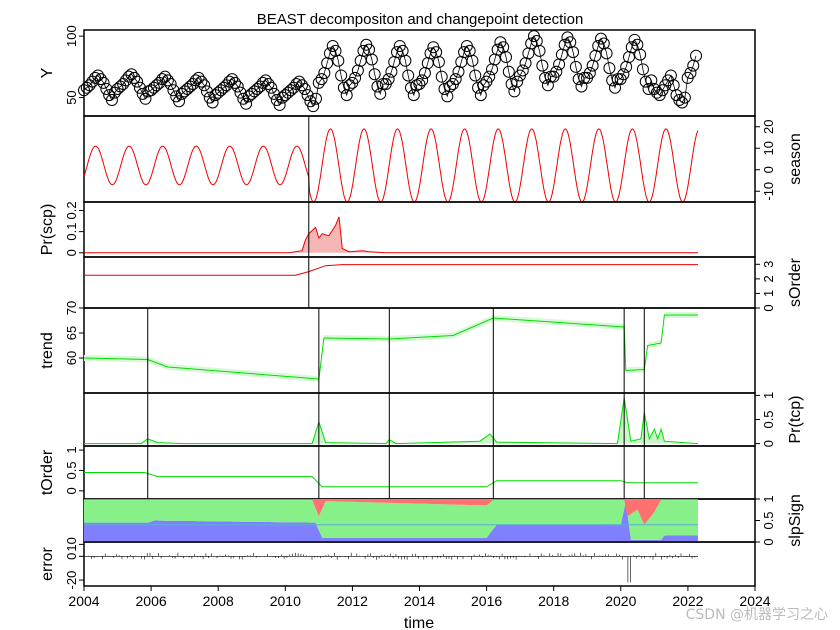  Describe the element at coordinates (71, 580) in the screenshot. I see `y-tick-label: -20` at that location.